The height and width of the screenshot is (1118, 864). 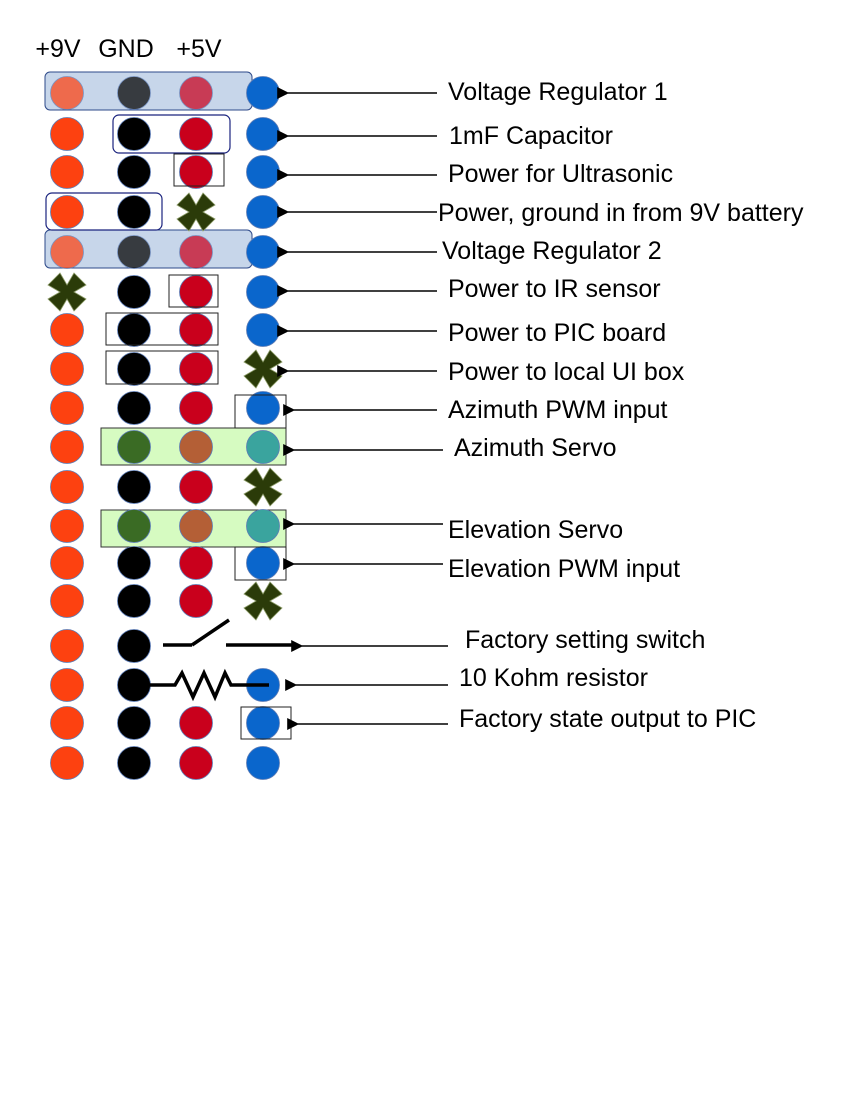 What do you see at coordinates (552, 251) in the screenshot?
I see `label-voltage-regulator-2: Voltage Regulator 2` at bounding box center [552, 251].